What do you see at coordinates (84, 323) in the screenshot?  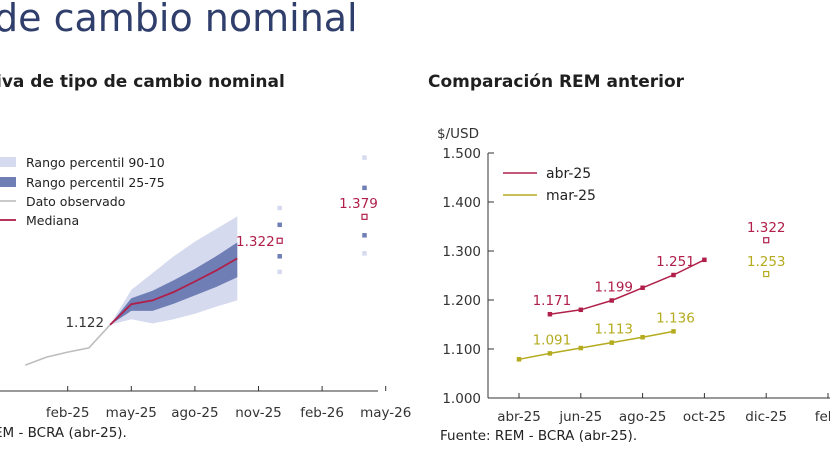 I see `left-annotation-label: 1.122` at bounding box center [84, 323].